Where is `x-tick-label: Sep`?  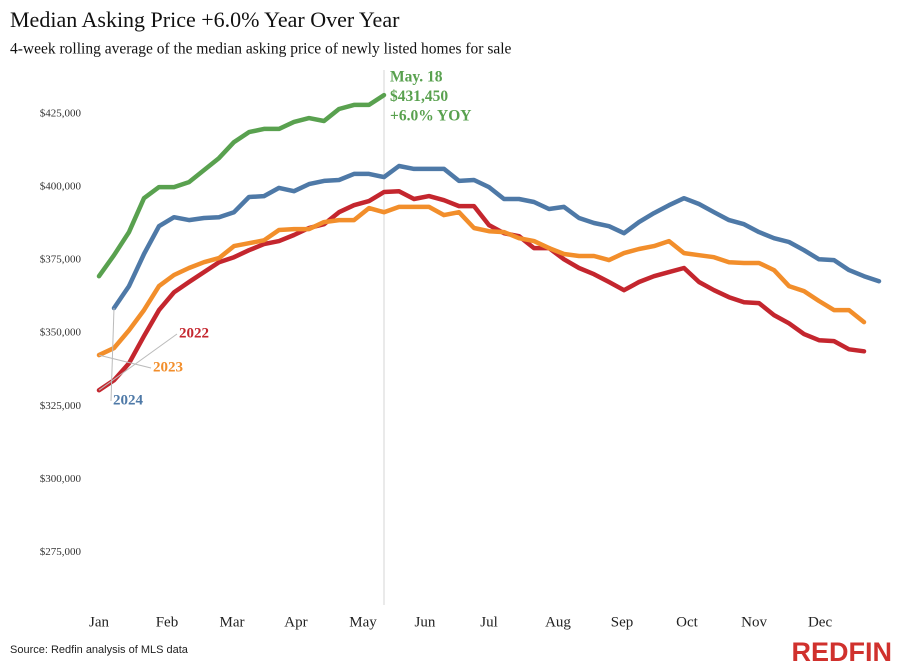
x-tick-label: Sep is located at coordinates (622, 622).